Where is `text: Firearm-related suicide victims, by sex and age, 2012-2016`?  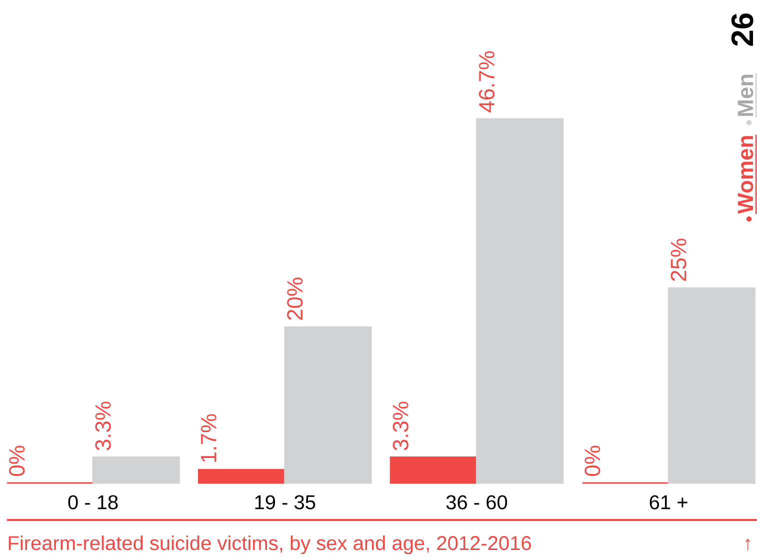
text: Firearm-related suicide victims, by sex and age, 2012-2016 is located at coordinates (269, 545).